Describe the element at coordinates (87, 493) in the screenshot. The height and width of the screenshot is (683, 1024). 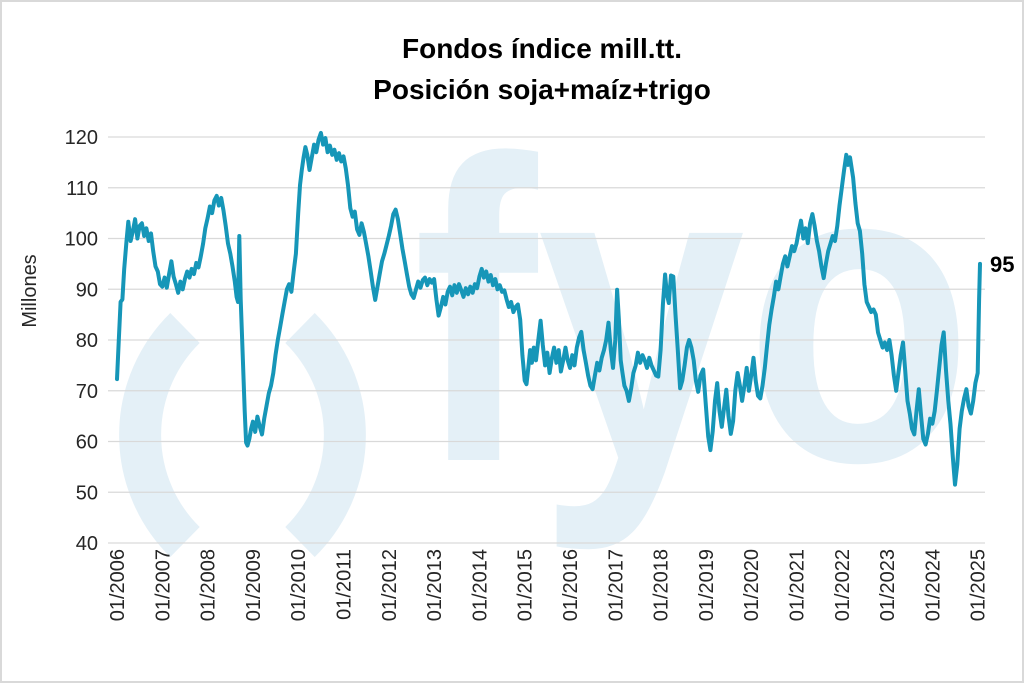
I see `y-tick-label: 50` at that location.